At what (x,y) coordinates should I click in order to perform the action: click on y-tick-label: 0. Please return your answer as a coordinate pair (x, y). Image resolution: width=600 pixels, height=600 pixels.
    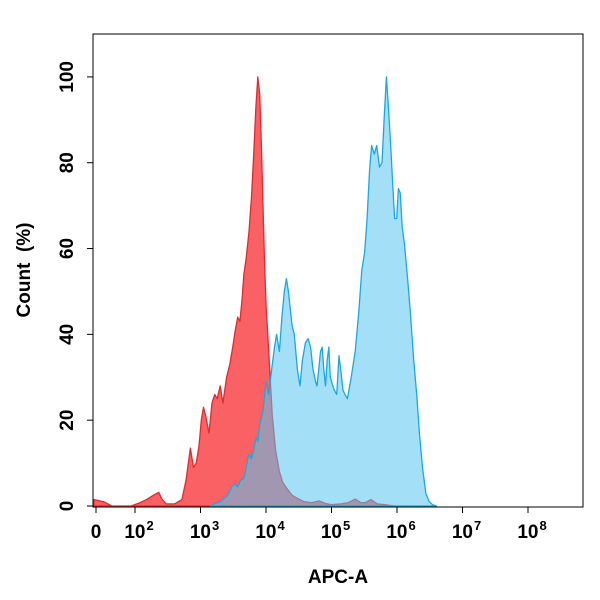
    Looking at the image, I should click on (67, 506).